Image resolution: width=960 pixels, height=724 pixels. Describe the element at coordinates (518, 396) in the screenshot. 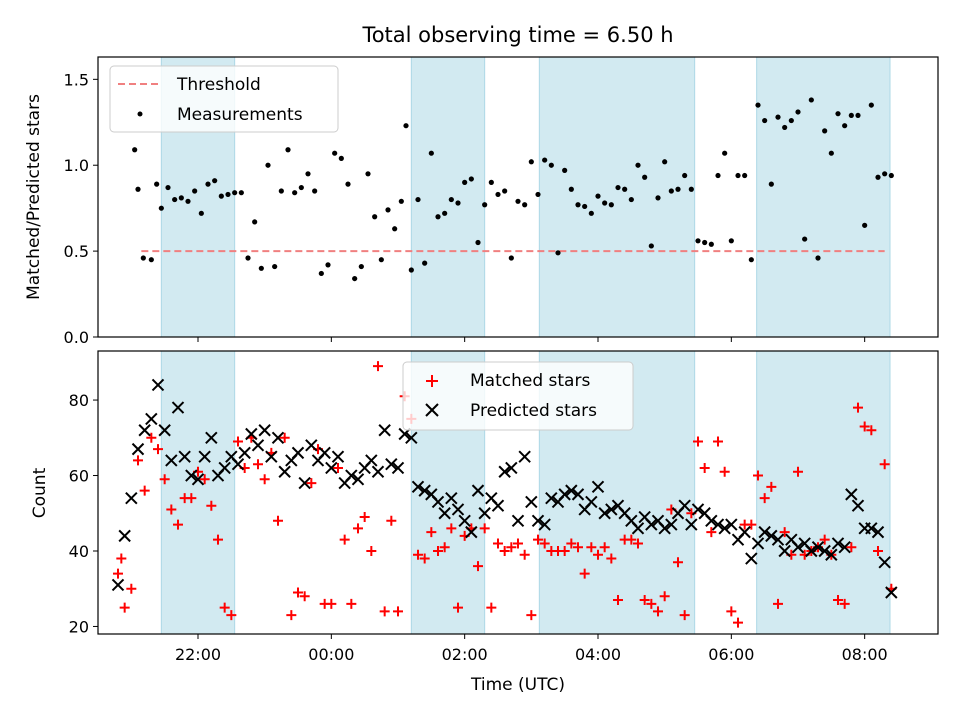

I see `bottom-legend: Matched stars Predicted stars` at that location.